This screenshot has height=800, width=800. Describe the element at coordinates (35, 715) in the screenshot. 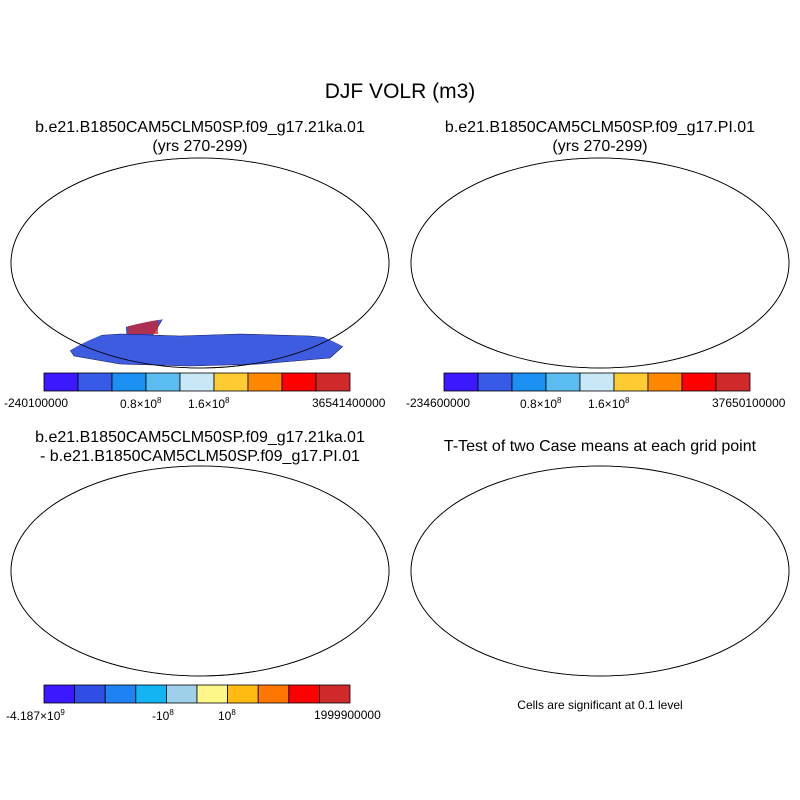

I see `colorbar-diff-label-min: -4.187×10⁹` at that location.